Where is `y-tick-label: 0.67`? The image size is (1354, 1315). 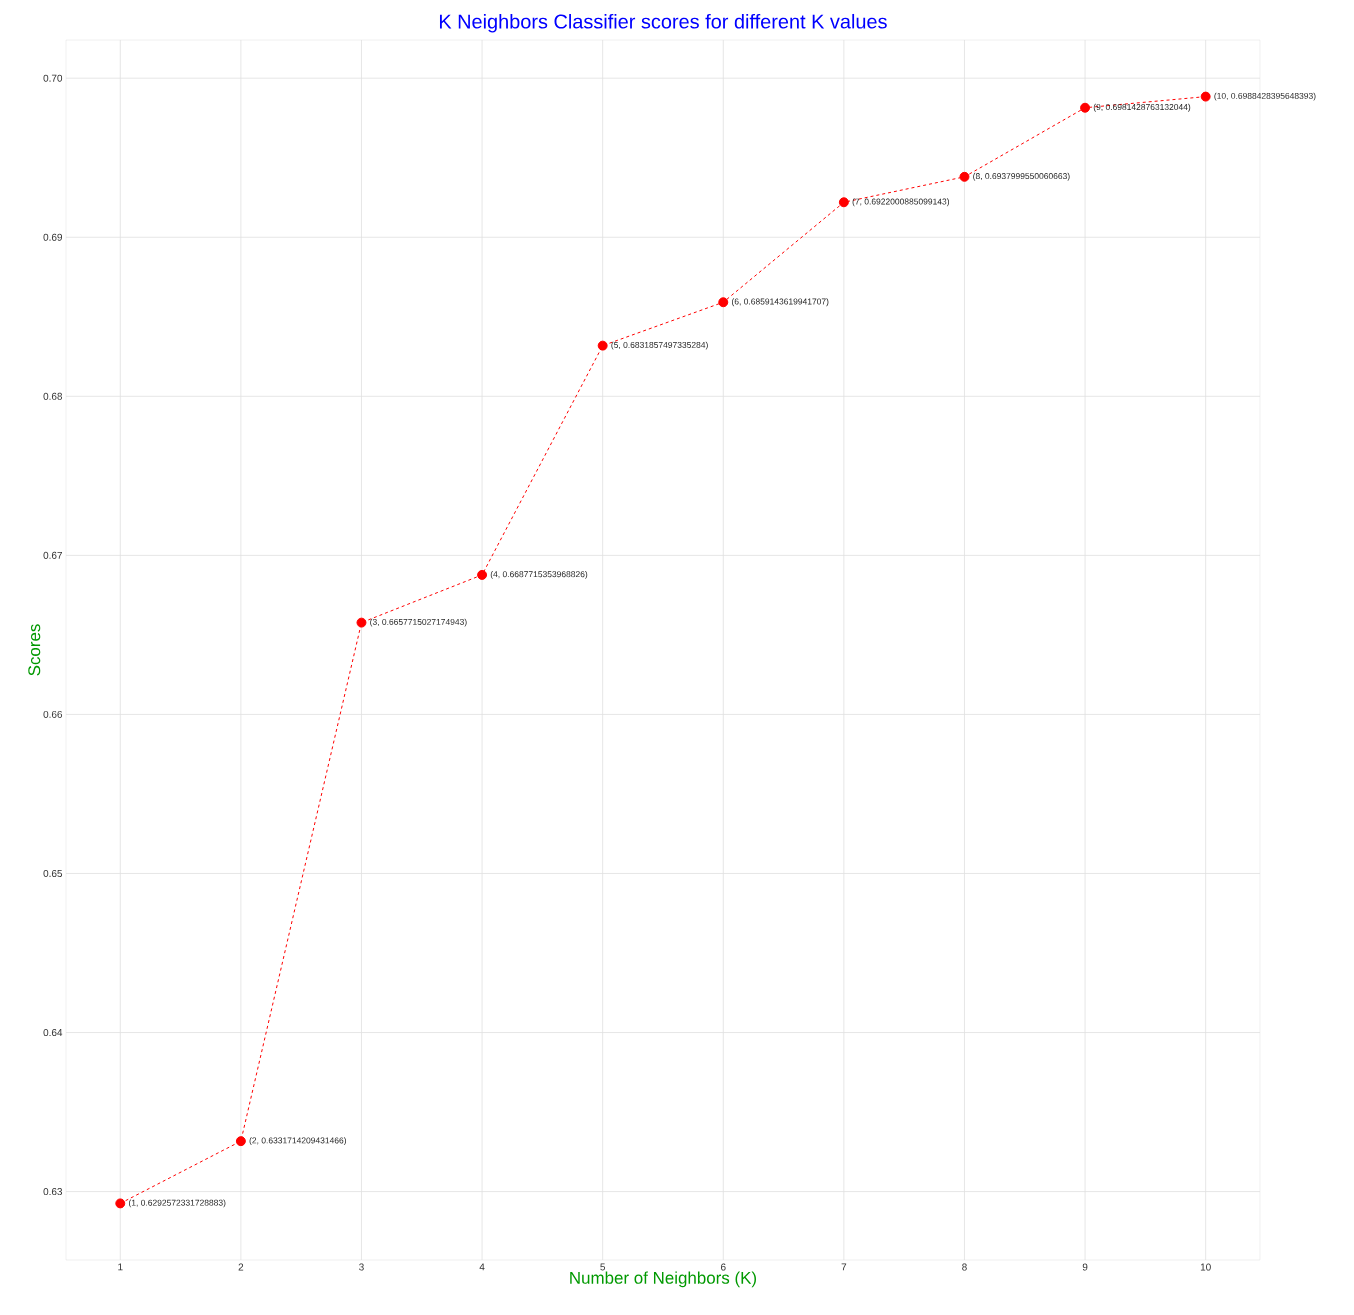 y-tick-label: 0.67 is located at coordinates (52, 555).